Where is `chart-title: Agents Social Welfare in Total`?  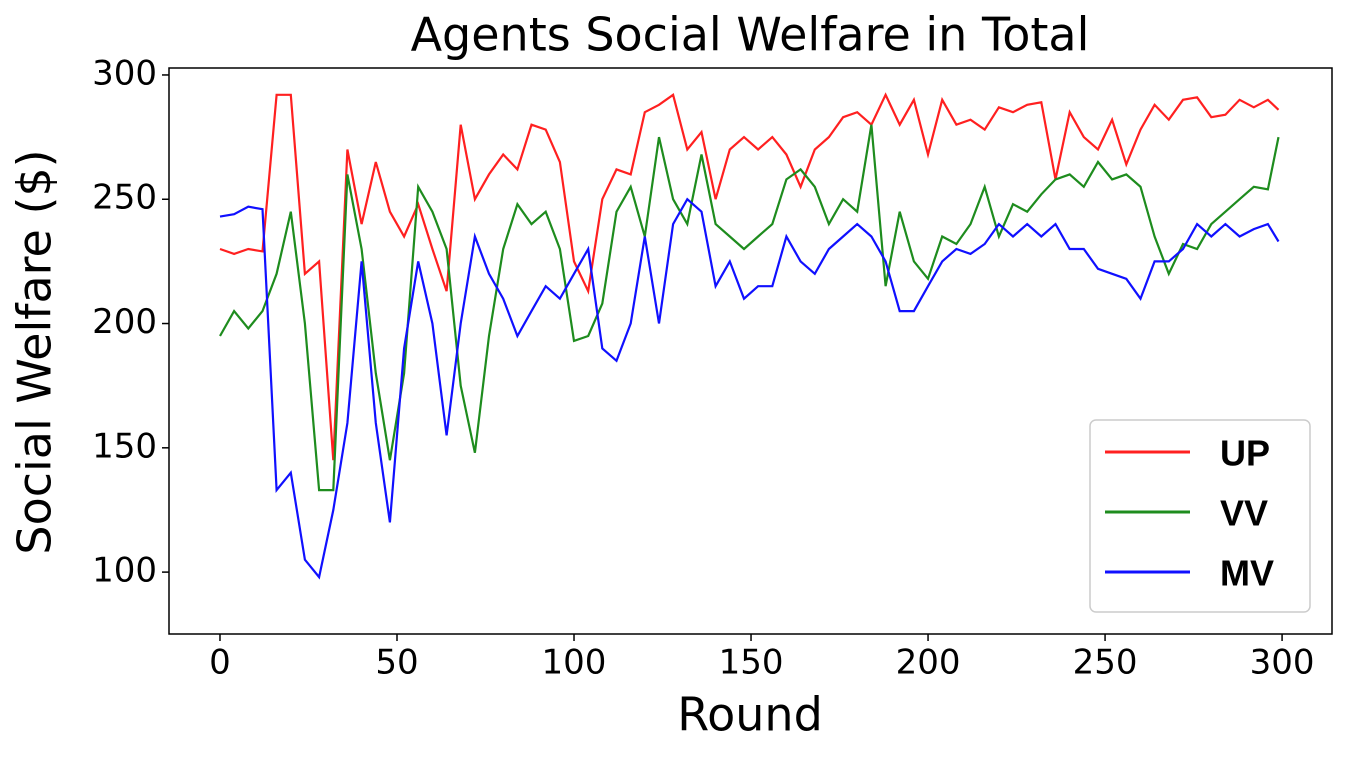
chart-title: Agents Social Welfare in Total is located at coordinates (750, 35).